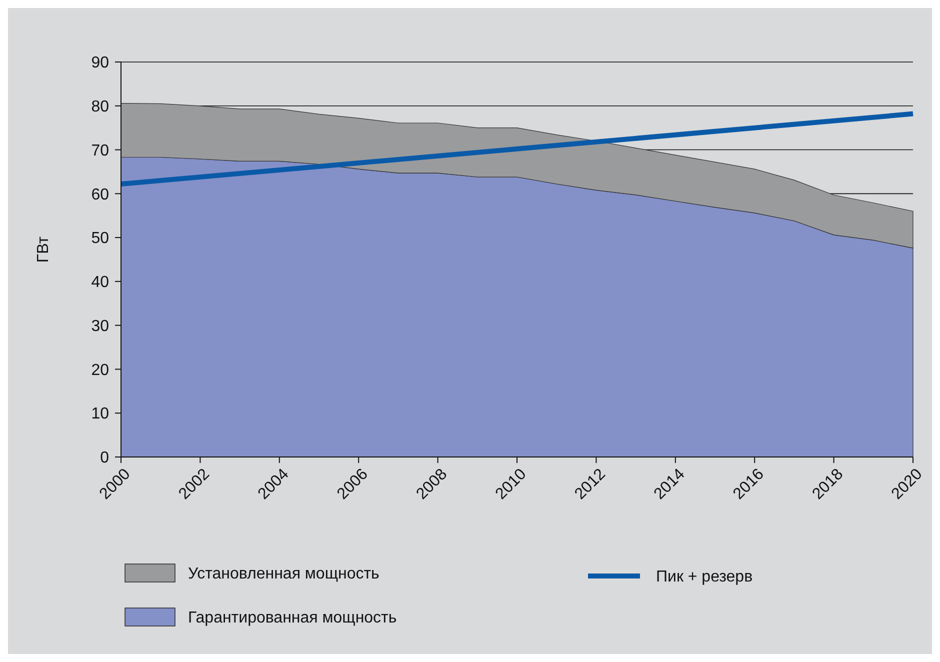  What do you see at coordinates (100, 326) in the screenshot?
I see `y-tick-label: 30` at bounding box center [100, 326].